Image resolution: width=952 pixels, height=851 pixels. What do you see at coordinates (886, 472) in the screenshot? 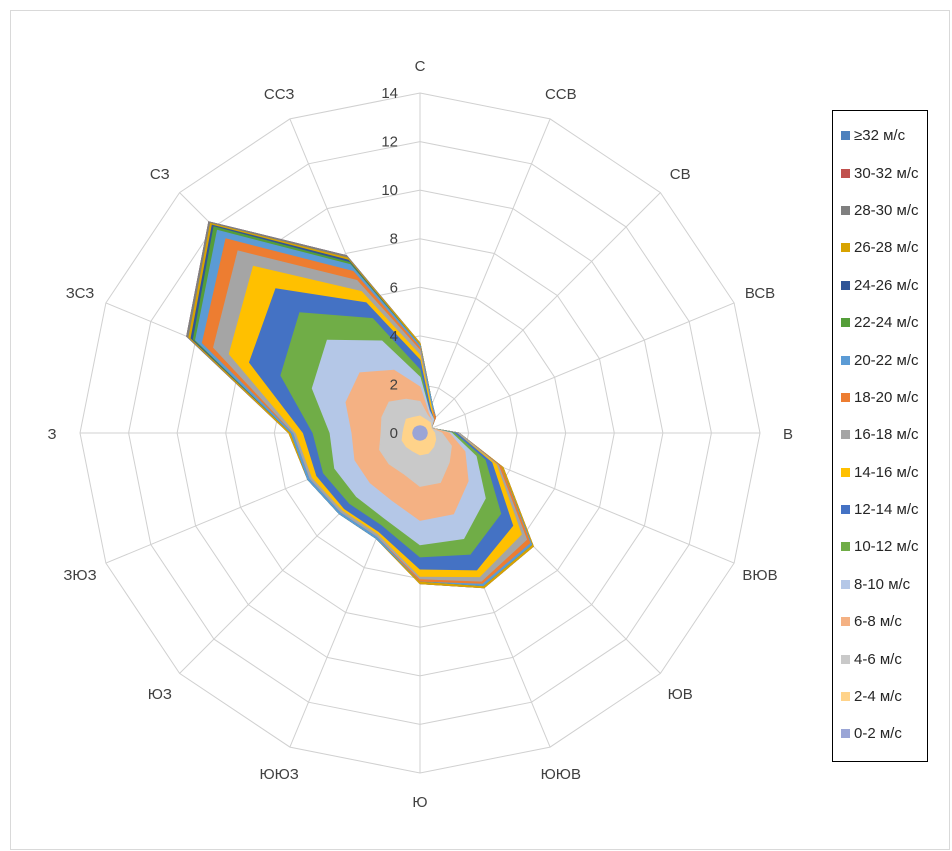
I see `legend-label: 14-16 м/с` at bounding box center [886, 472].